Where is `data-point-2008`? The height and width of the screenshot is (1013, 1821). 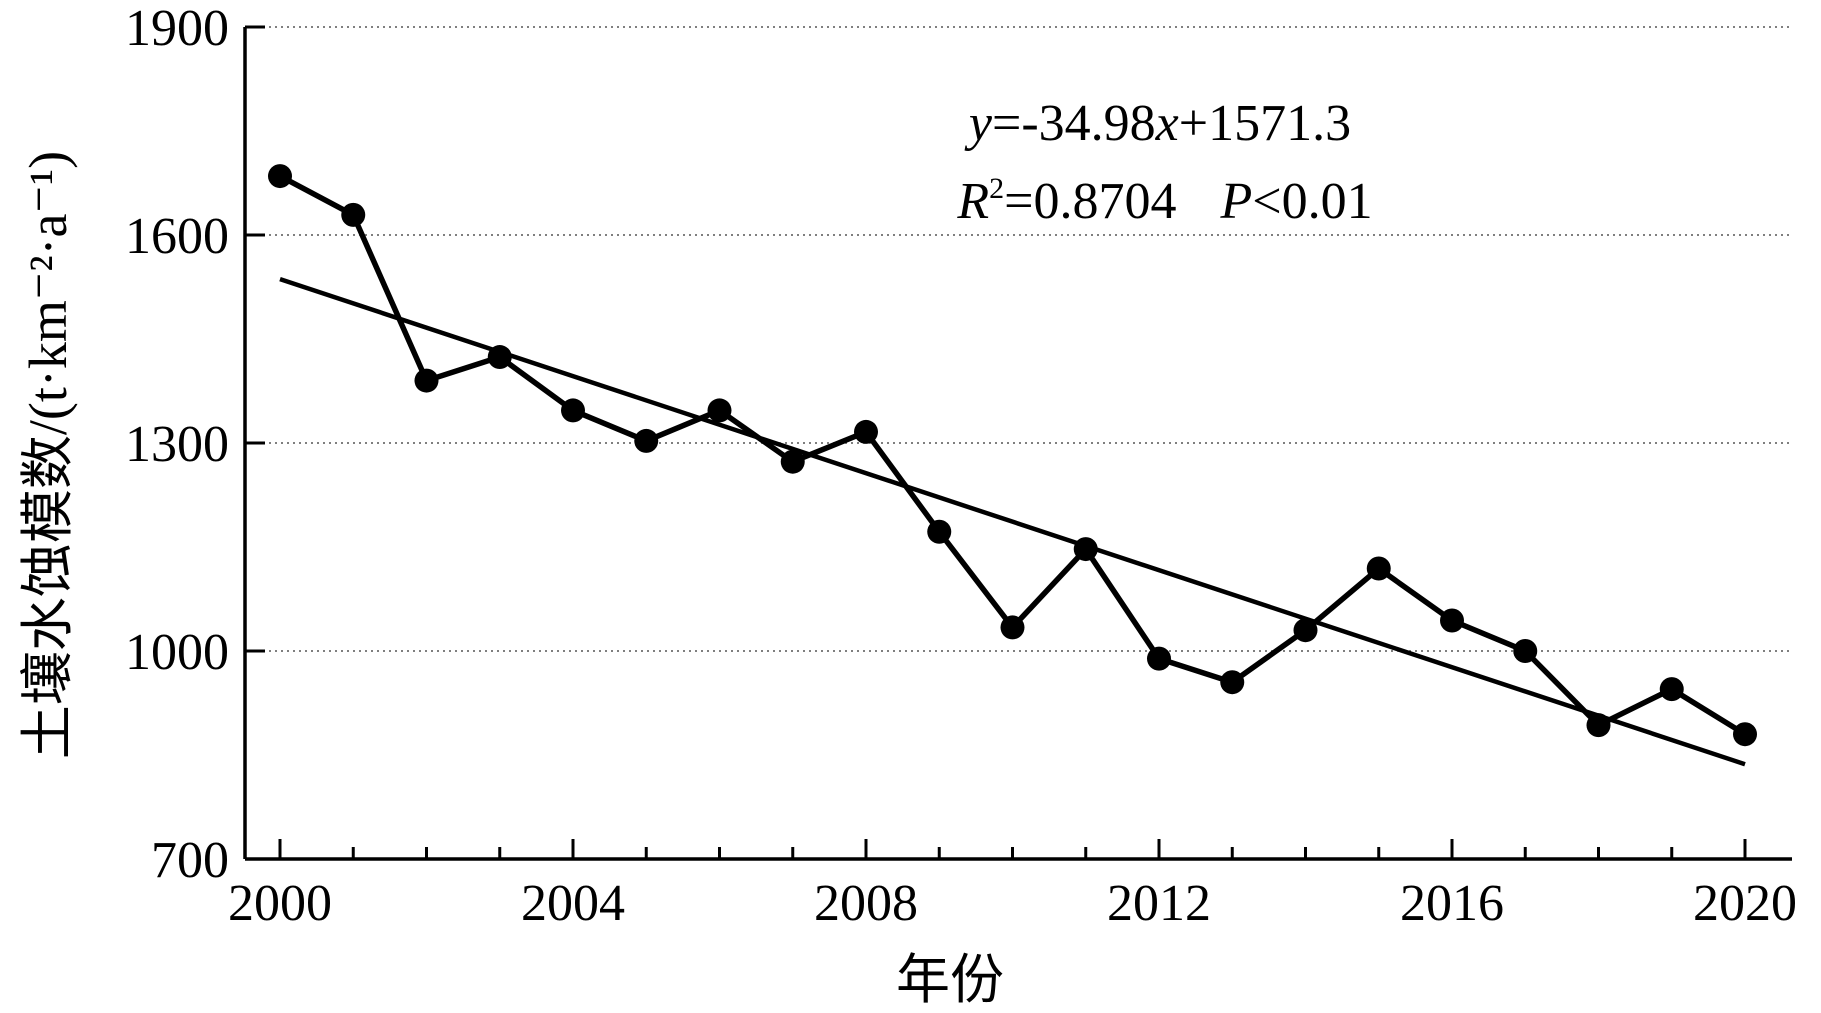
data-point-2008 is located at coordinates (866, 431).